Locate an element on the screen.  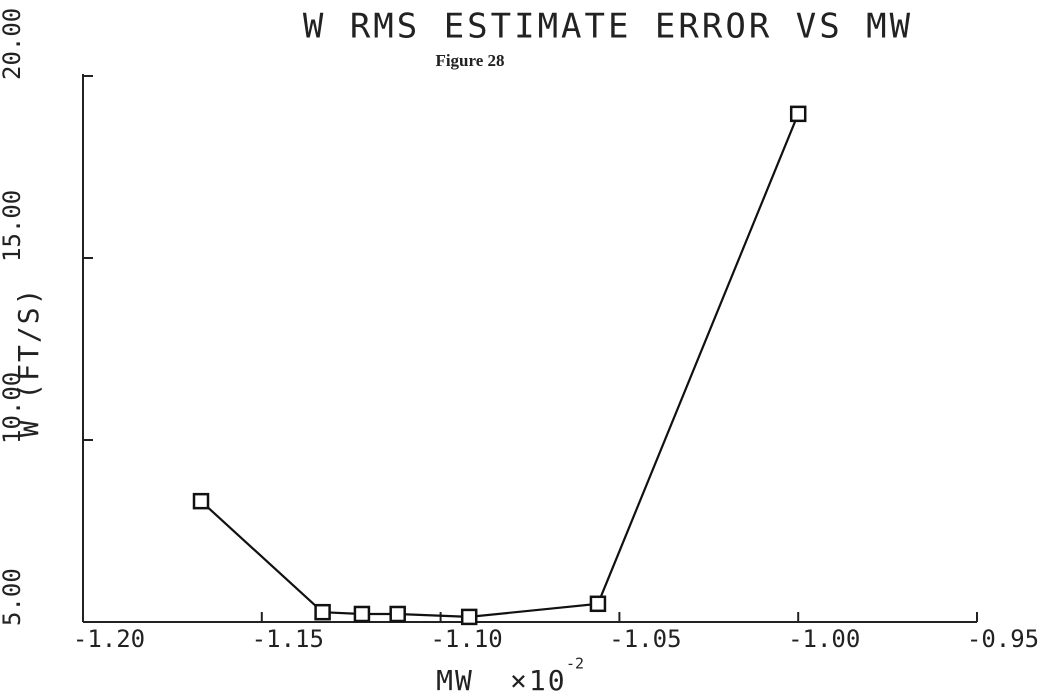
x-tick-label: -1.10 is located at coordinates (466, 639).